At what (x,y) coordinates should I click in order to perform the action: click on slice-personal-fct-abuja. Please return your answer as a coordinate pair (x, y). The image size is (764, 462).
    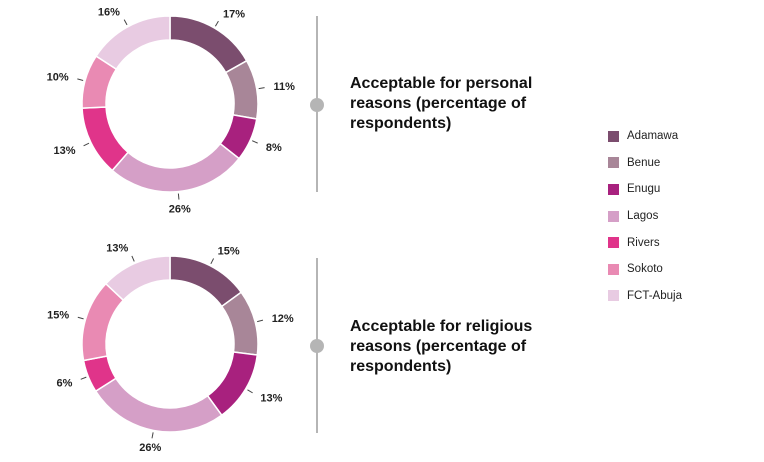
    Looking at the image, I should click on (133, 43).